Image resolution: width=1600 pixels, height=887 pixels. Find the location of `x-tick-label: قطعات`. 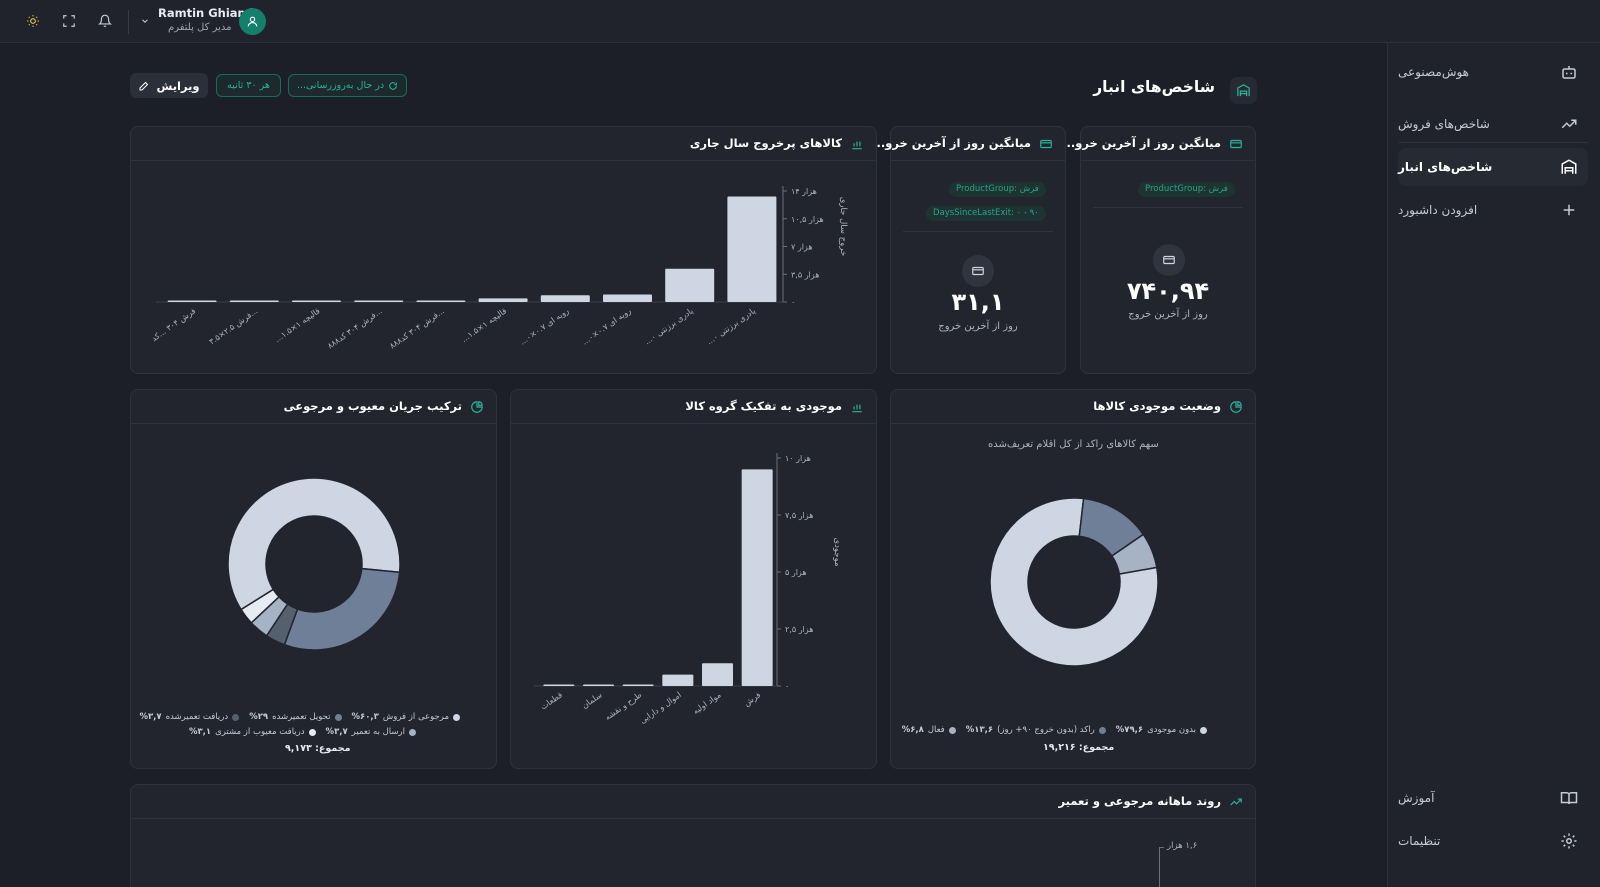

x-tick-label: قطعات is located at coordinates (551, 700).